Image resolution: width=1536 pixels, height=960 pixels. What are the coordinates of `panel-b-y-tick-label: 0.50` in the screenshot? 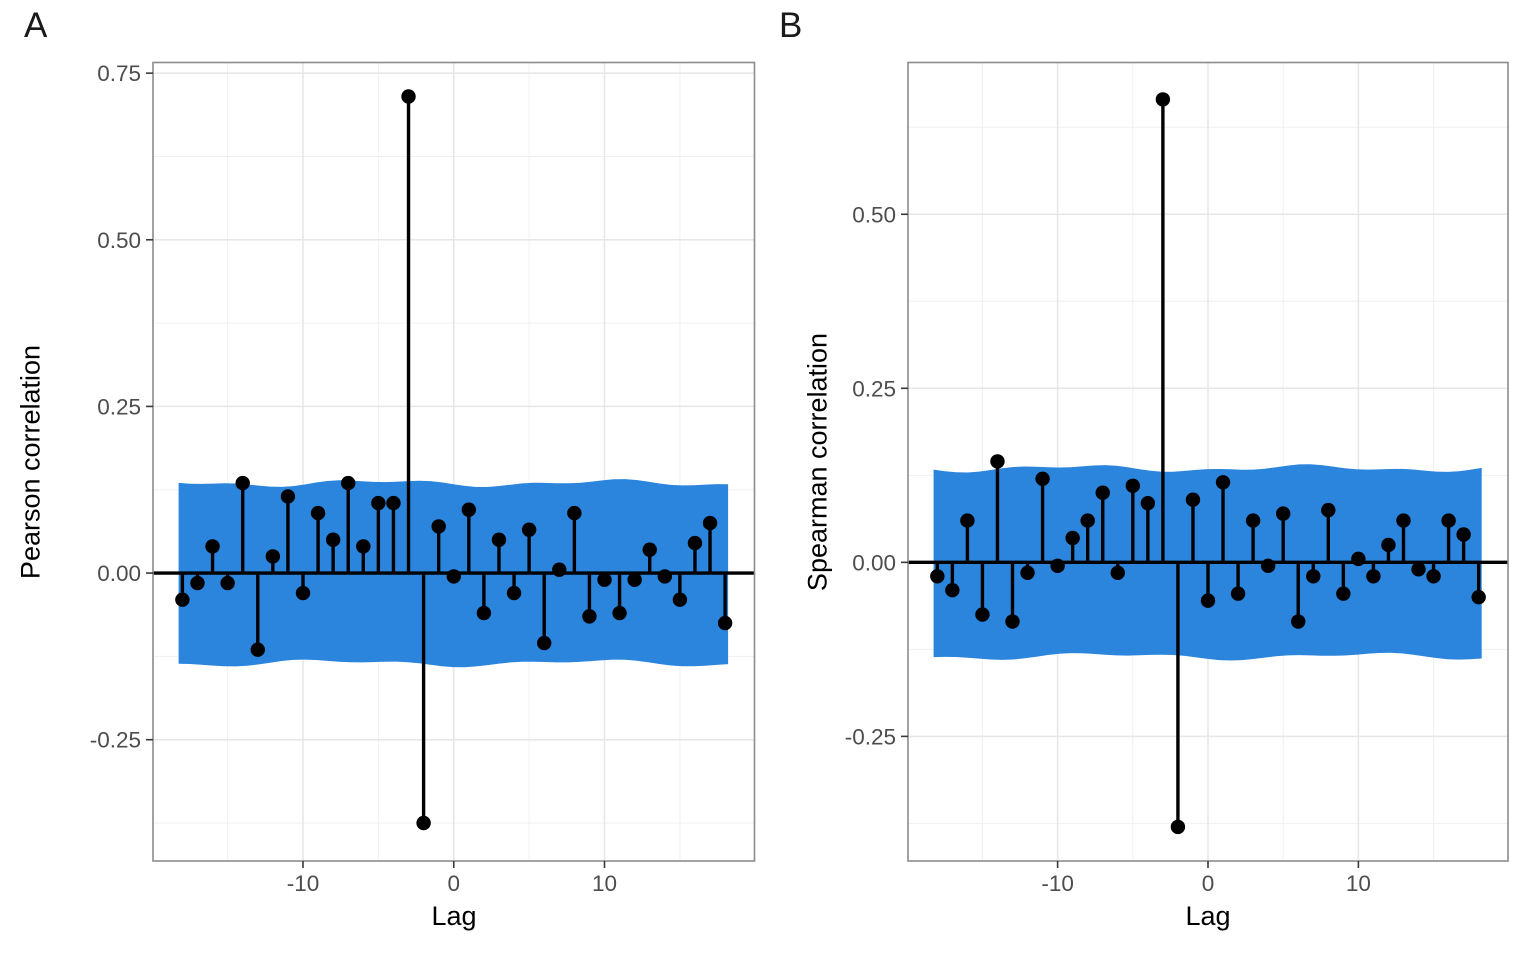 It's located at (874, 214).